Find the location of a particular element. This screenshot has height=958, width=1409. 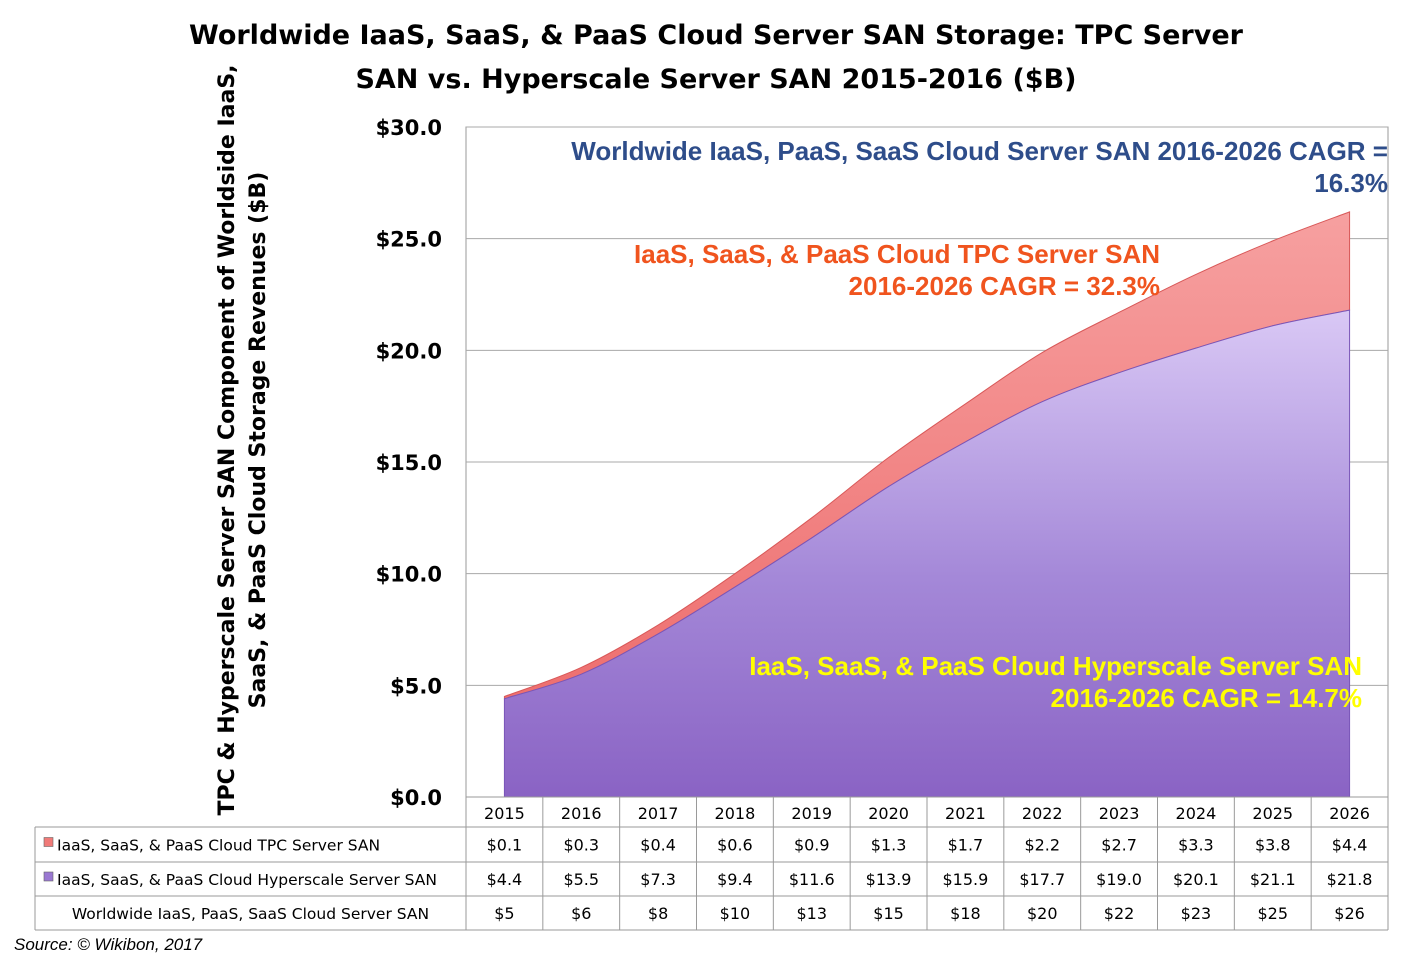

table-cell: $9.4 is located at coordinates (735, 879).